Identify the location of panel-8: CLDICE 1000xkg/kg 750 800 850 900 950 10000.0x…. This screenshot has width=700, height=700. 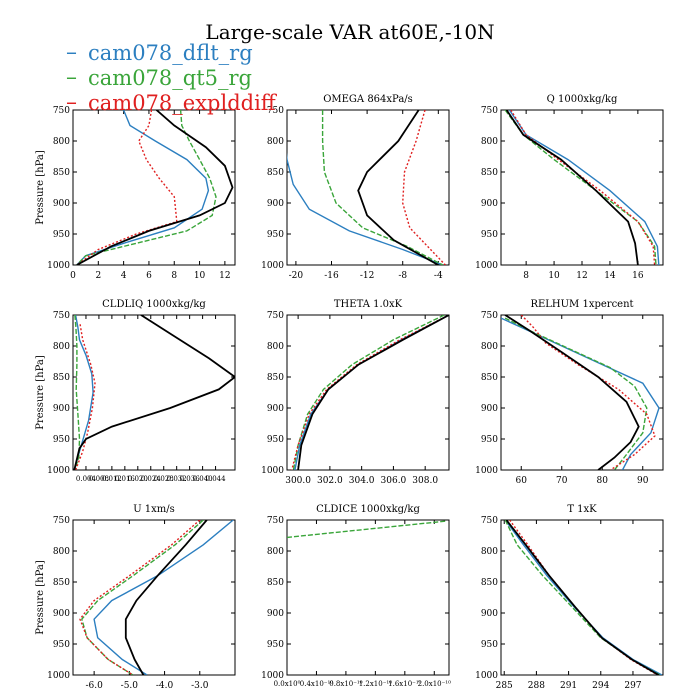
(356, 596).